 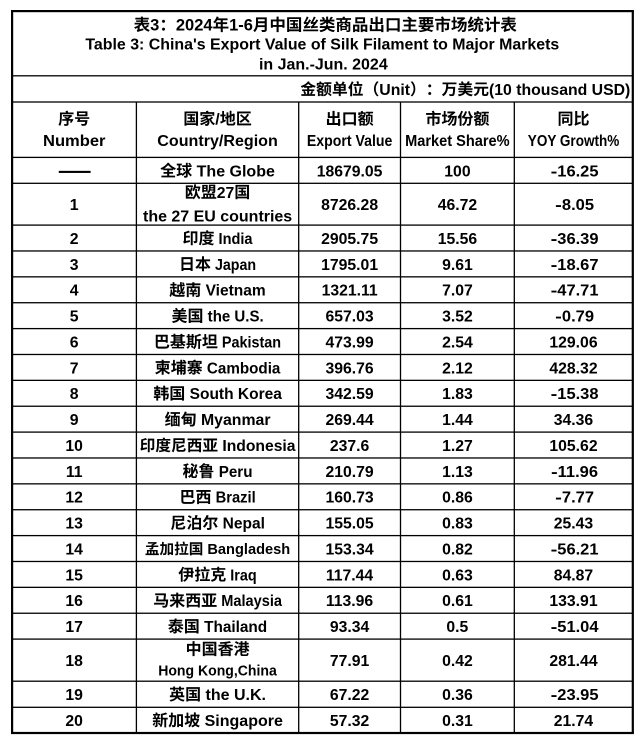 What do you see at coordinates (349, 265) in the screenshot?
I see `svg-text: 1795.01` at bounding box center [349, 265].